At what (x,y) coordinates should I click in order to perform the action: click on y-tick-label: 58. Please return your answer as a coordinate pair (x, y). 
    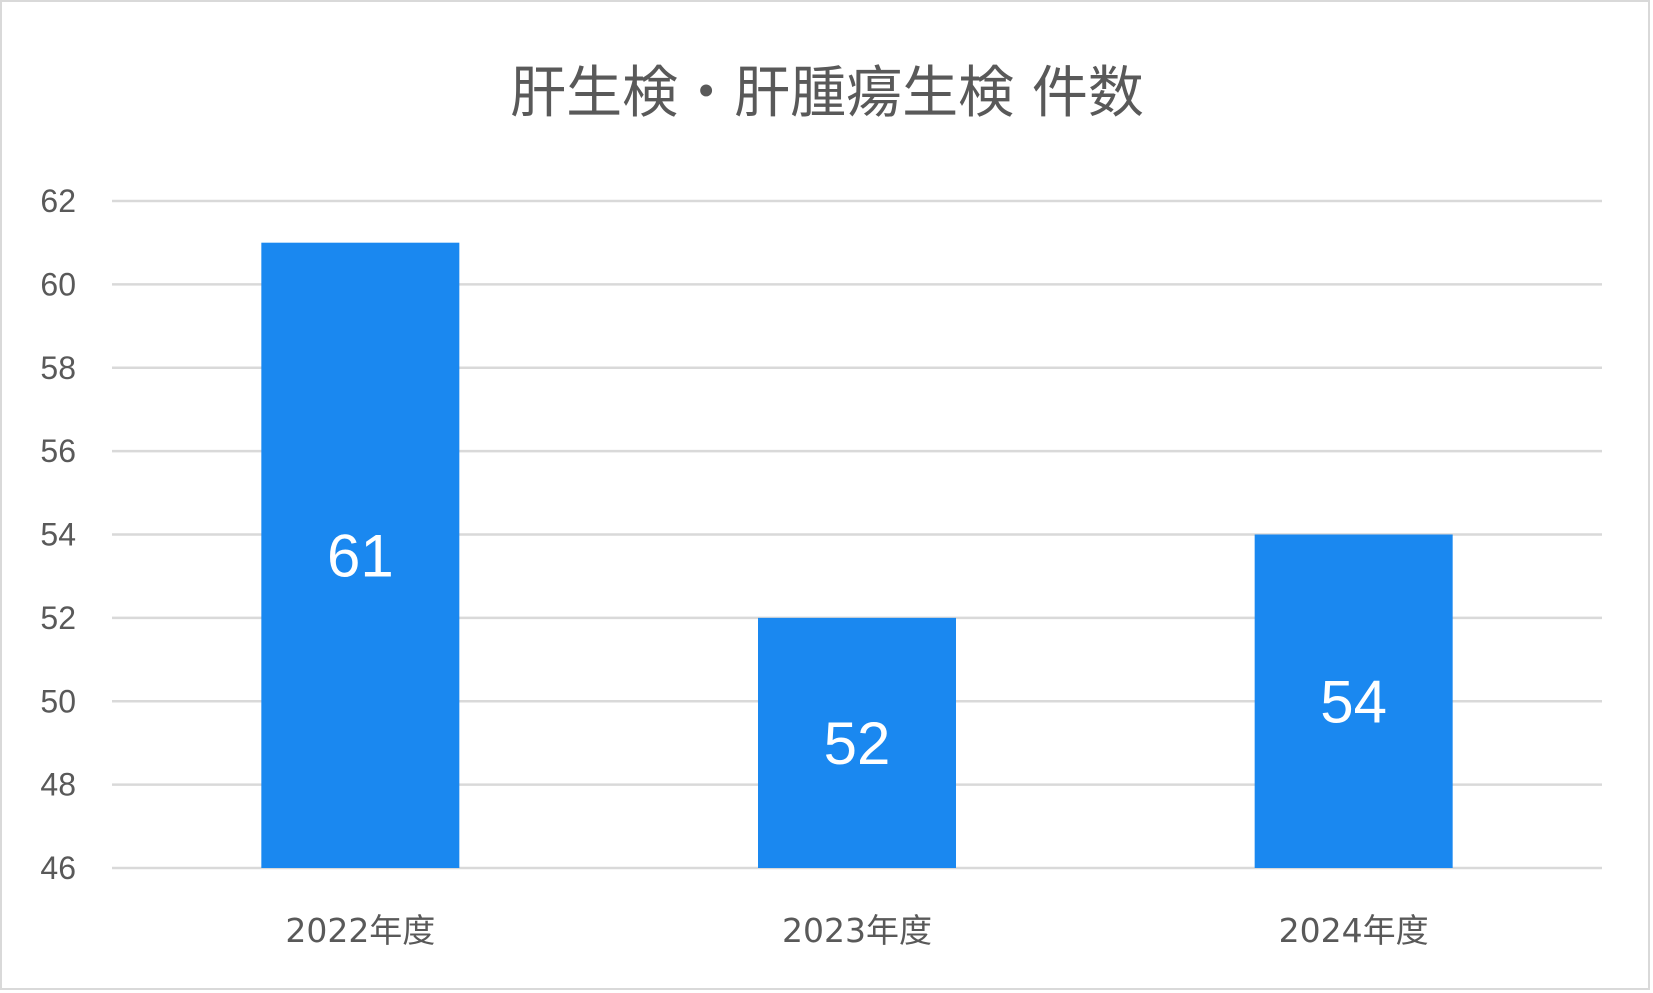
    Looking at the image, I should click on (58, 368).